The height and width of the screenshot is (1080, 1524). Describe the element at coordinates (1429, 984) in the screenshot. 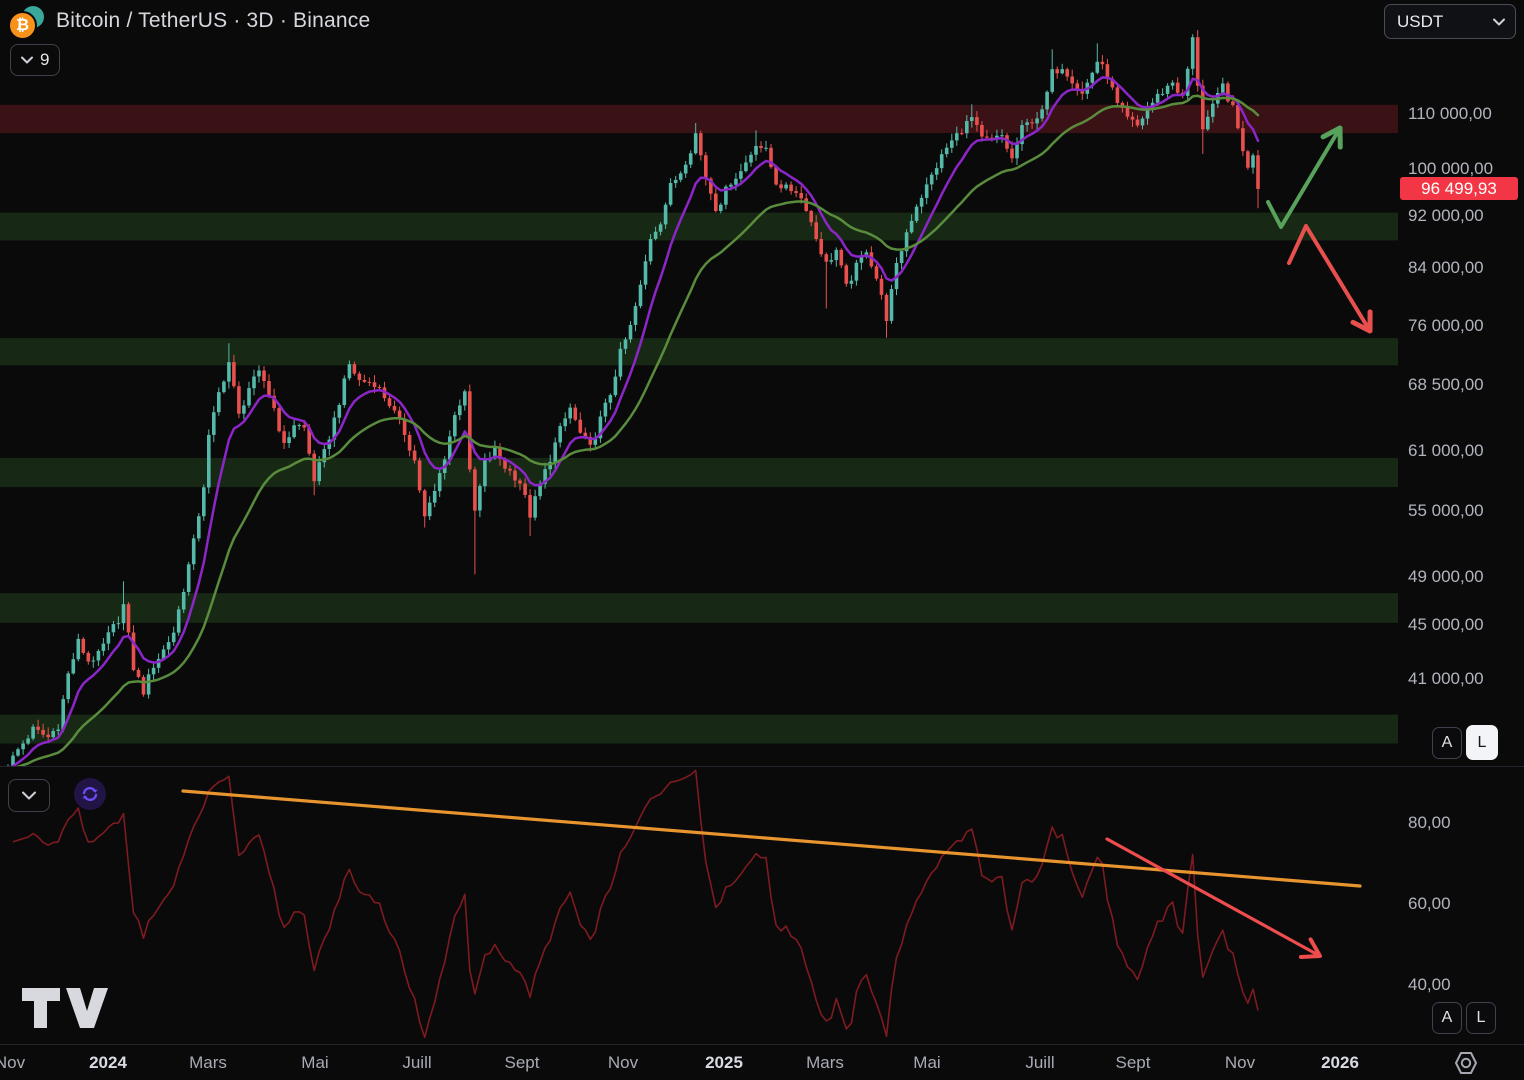

I see `rsi-axis-label: 40,00` at that location.